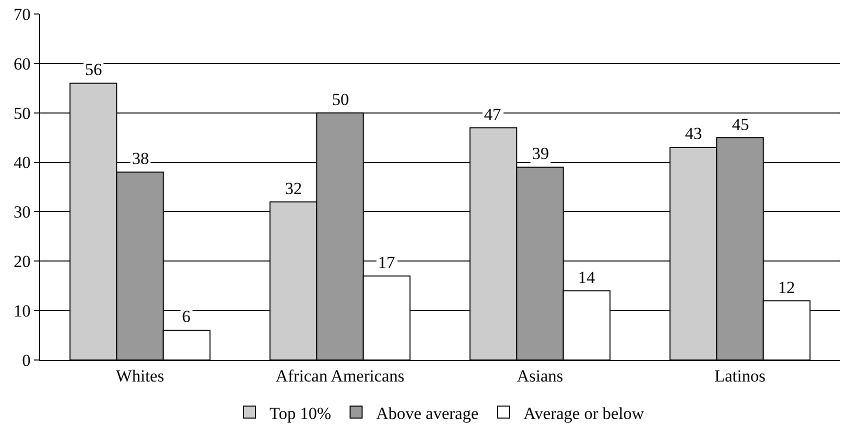  What do you see at coordinates (587, 277) in the screenshot?
I see `data-label: 14` at bounding box center [587, 277].